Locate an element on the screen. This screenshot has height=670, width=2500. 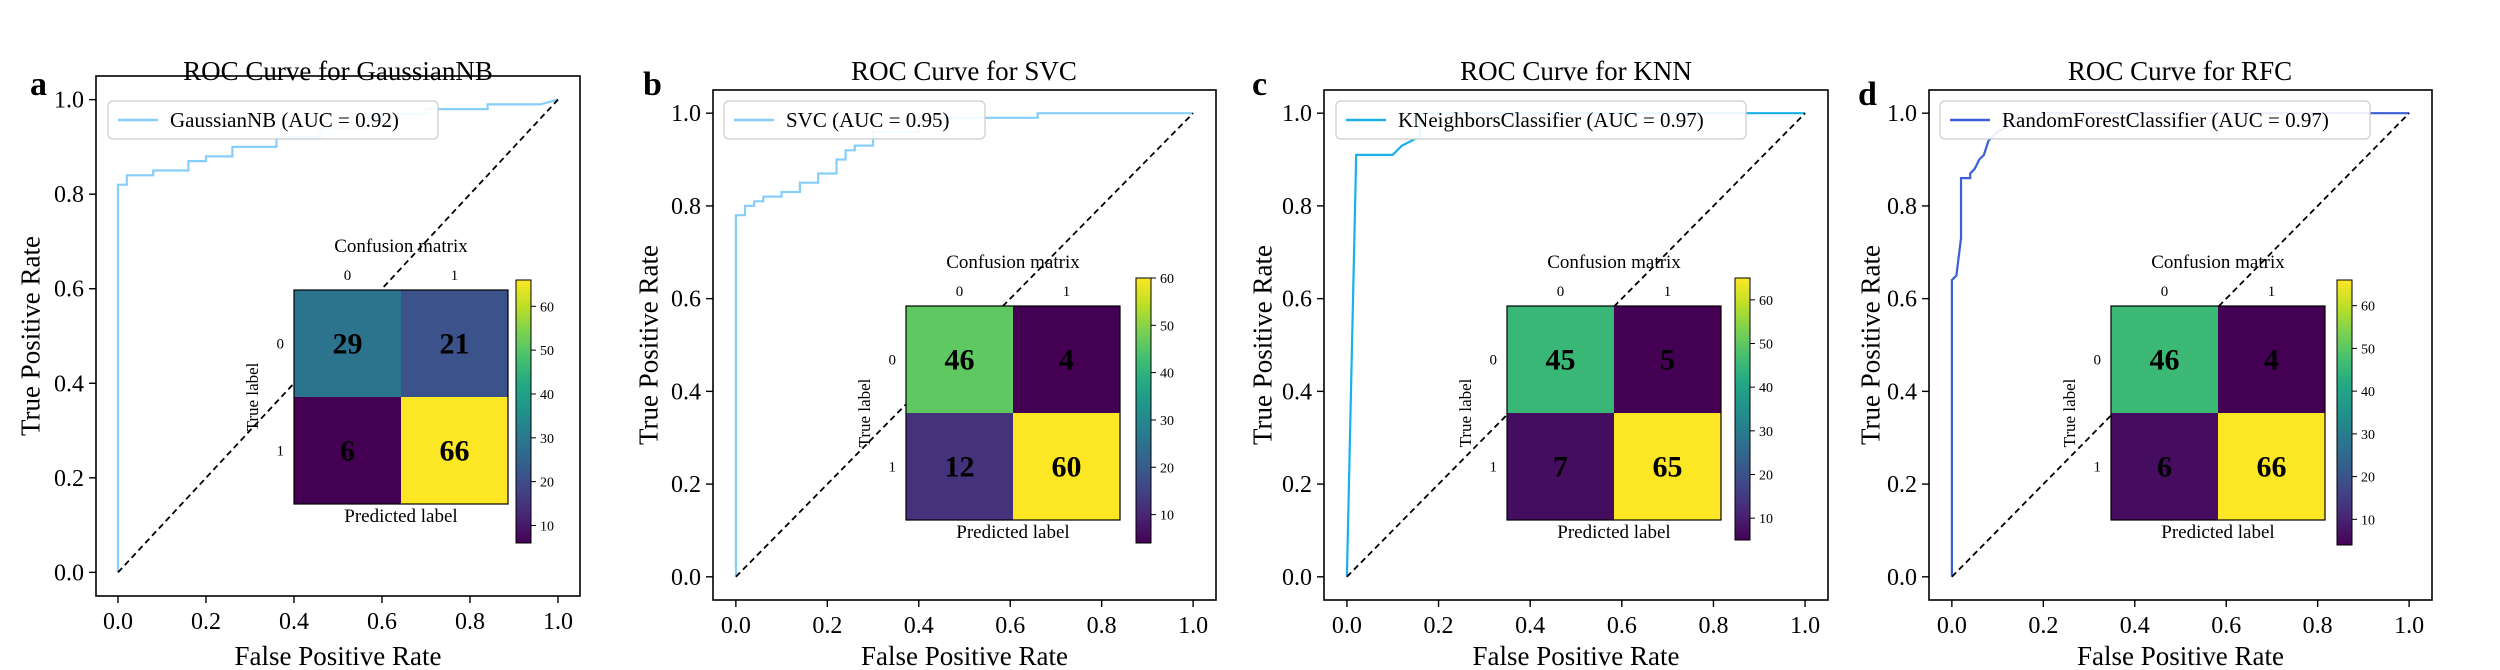
x-tick-label: 1.0 is located at coordinates (1193, 626).